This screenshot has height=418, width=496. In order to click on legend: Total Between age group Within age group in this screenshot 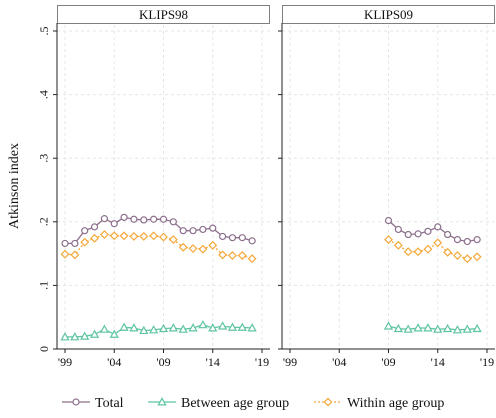, I will do `click(253, 403)`.